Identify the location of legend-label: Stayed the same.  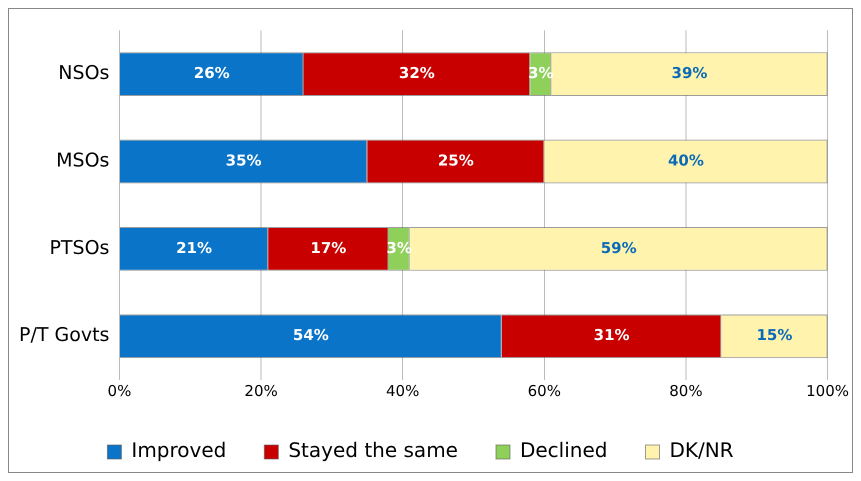
(373, 450).